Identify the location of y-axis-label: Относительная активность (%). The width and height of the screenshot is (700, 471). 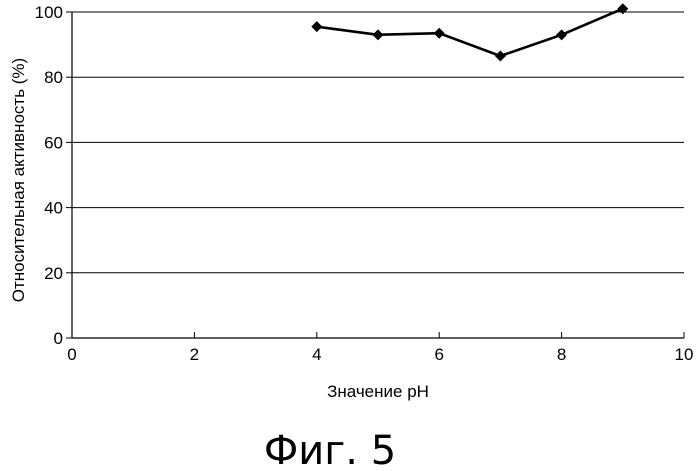
(18, 180).